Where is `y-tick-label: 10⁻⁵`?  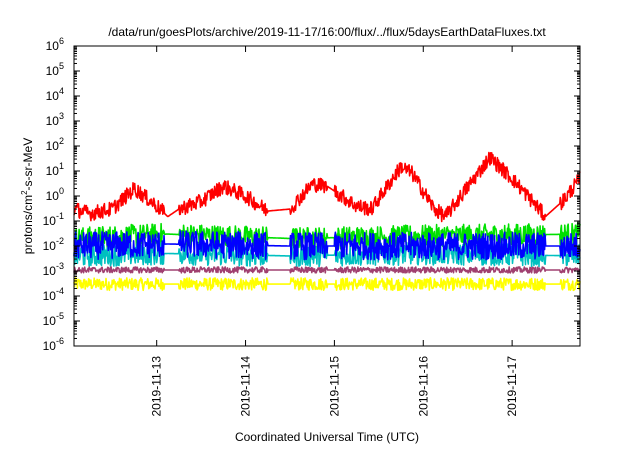
y-tick-label: 10⁻⁵ is located at coordinates (53, 319).